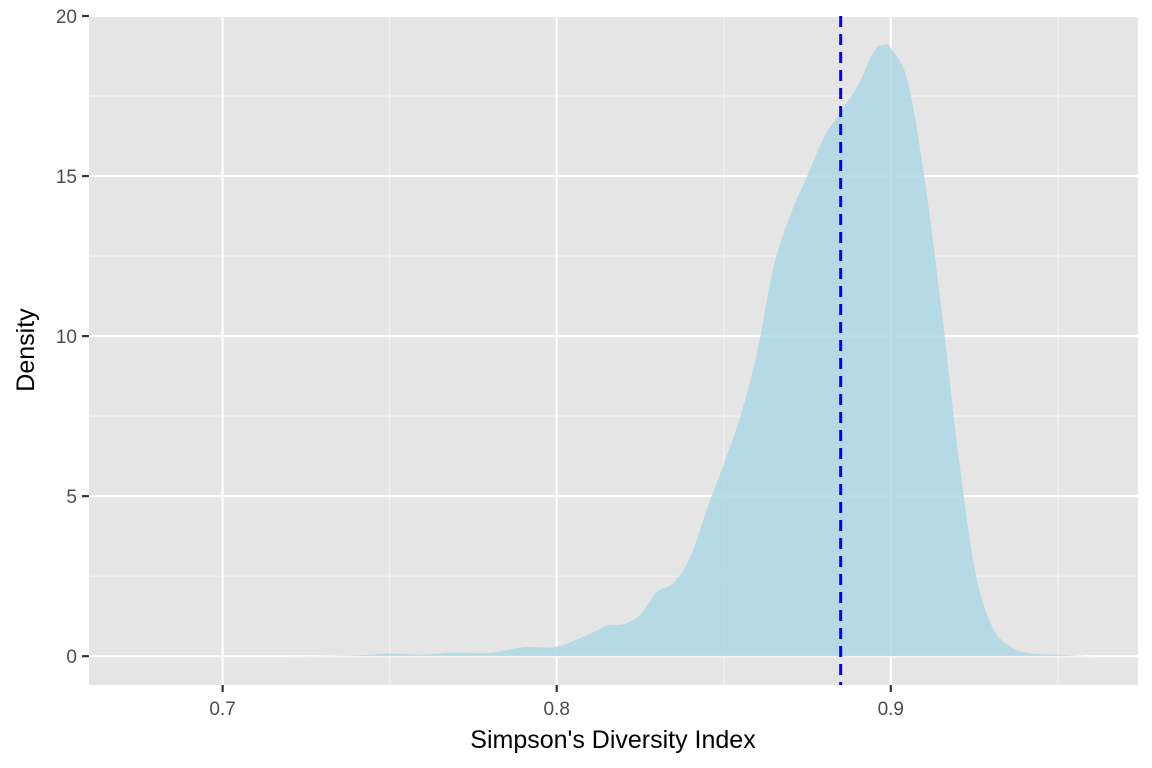  I want to click on y-tick-label: 15, so click(66, 177).